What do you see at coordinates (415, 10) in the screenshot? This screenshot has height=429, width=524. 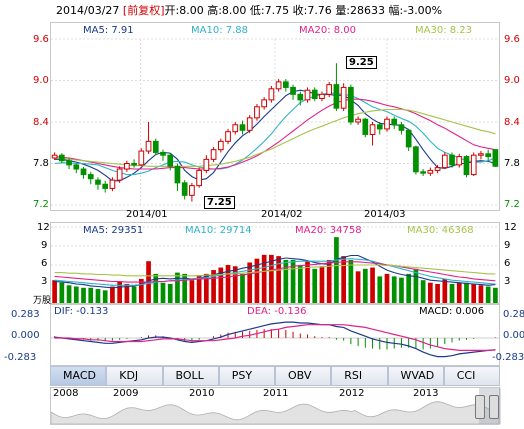 I see `change-percent: 幅:-3.00%` at bounding box center [415, 10].